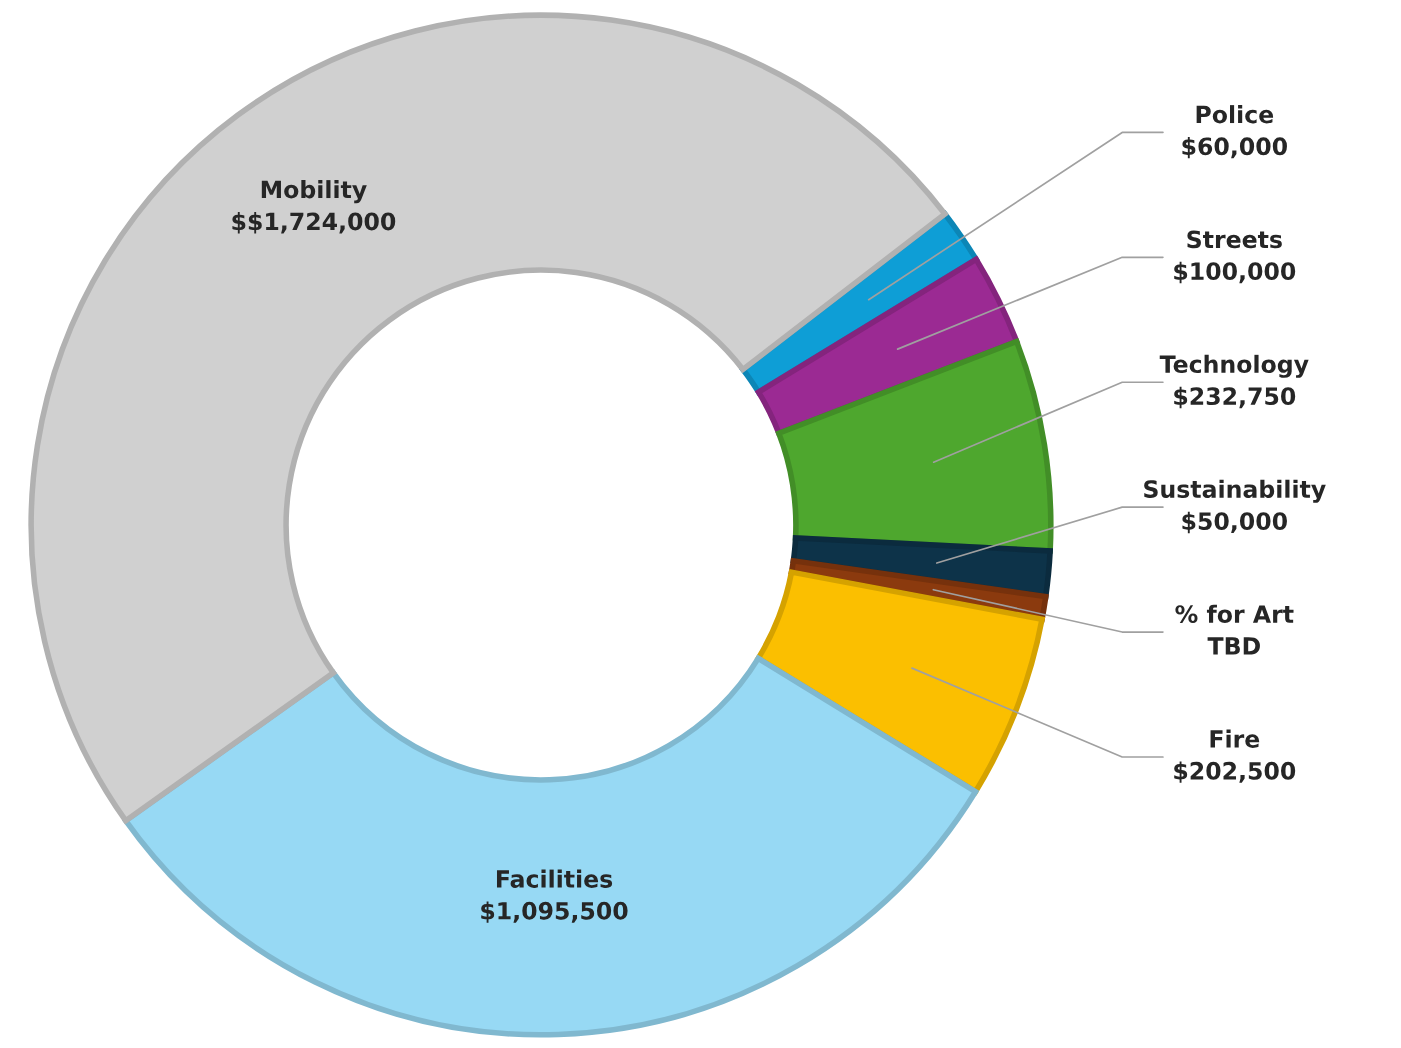  I want to click on slice-label: Facilities, so click(554, 878).